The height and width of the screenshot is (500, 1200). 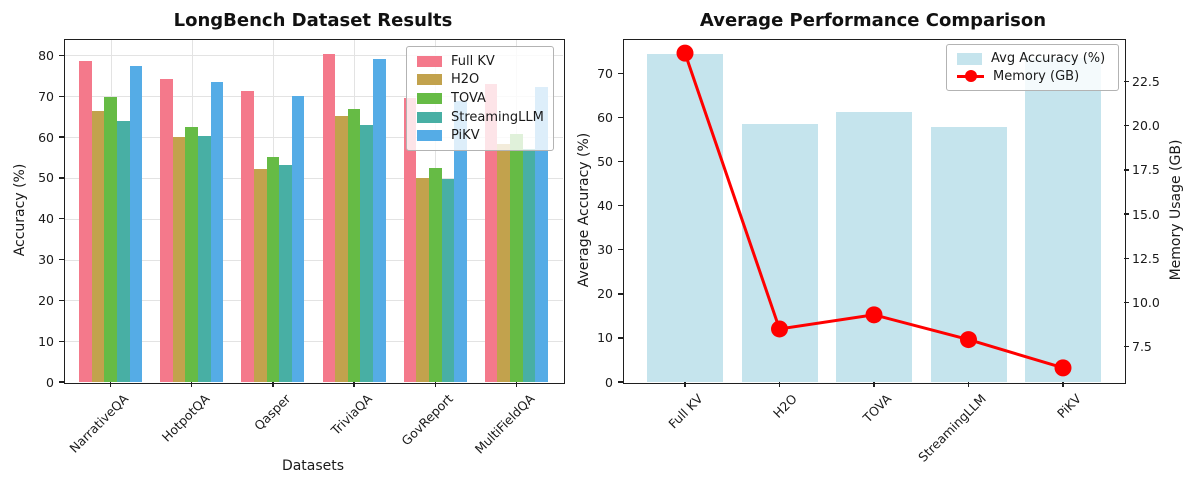 I want to click on legend-label: Full KV, so click(x=473, y=61).